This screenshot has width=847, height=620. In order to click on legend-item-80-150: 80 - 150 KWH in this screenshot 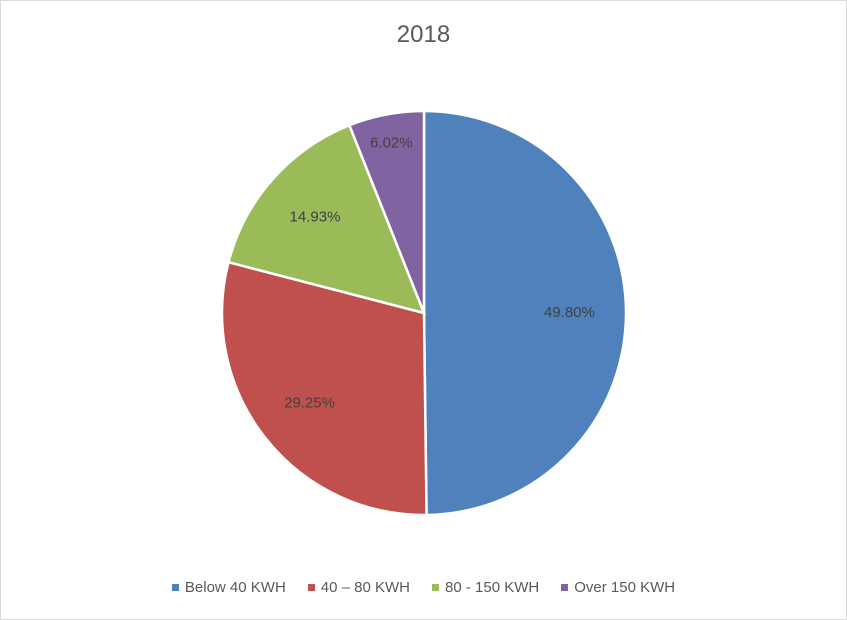, I will do `click(485, 587)`.